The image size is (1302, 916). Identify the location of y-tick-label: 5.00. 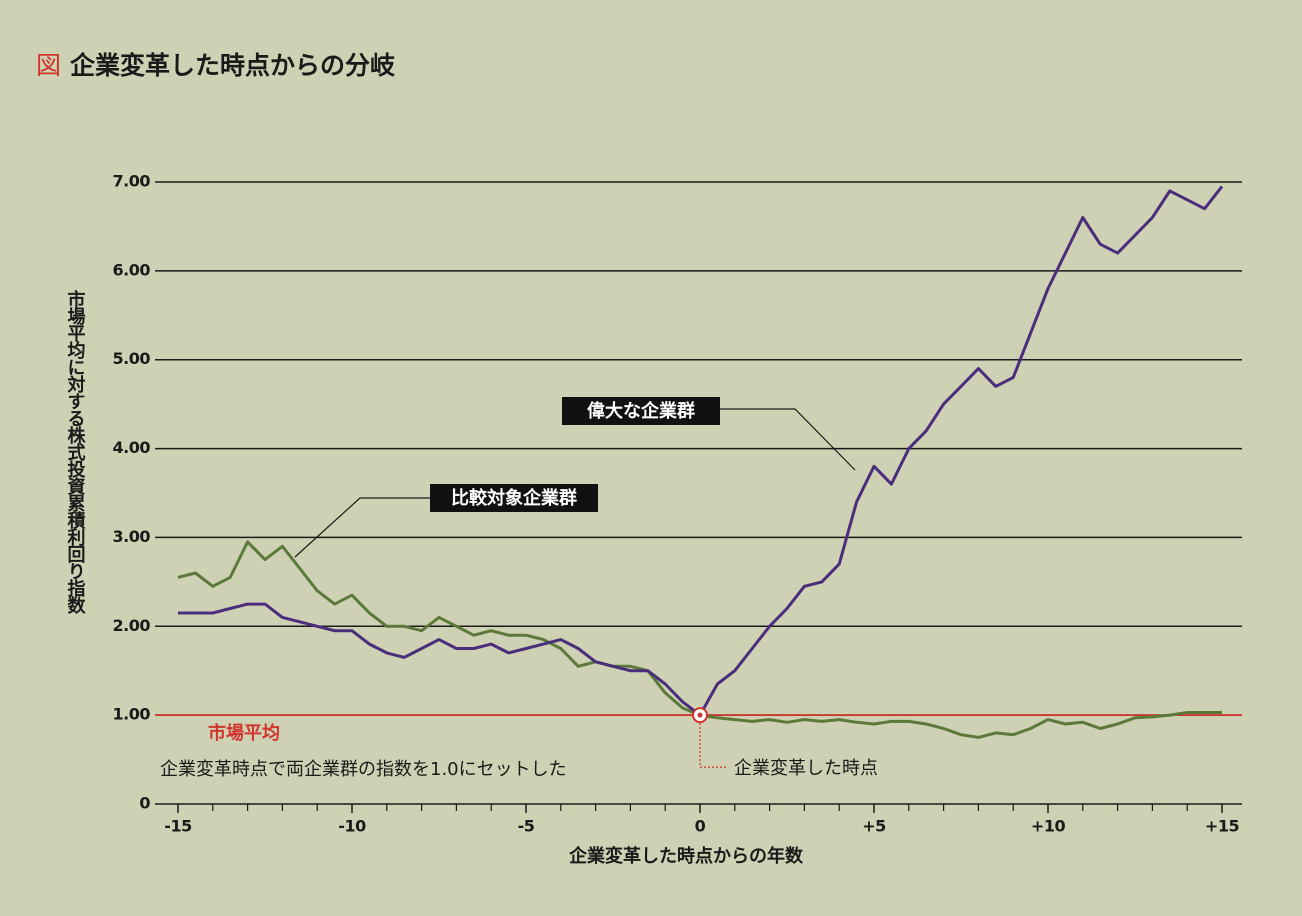
(132, 358).